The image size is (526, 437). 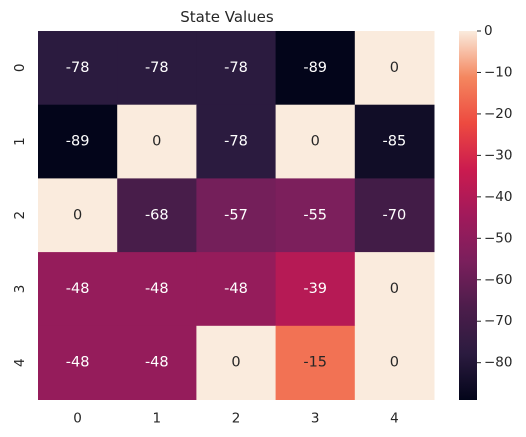 What do you see at coordinates (498, 321) in the screenshot?
I see `colorbar-tick-label: −70` at bounding box center [498, 321].